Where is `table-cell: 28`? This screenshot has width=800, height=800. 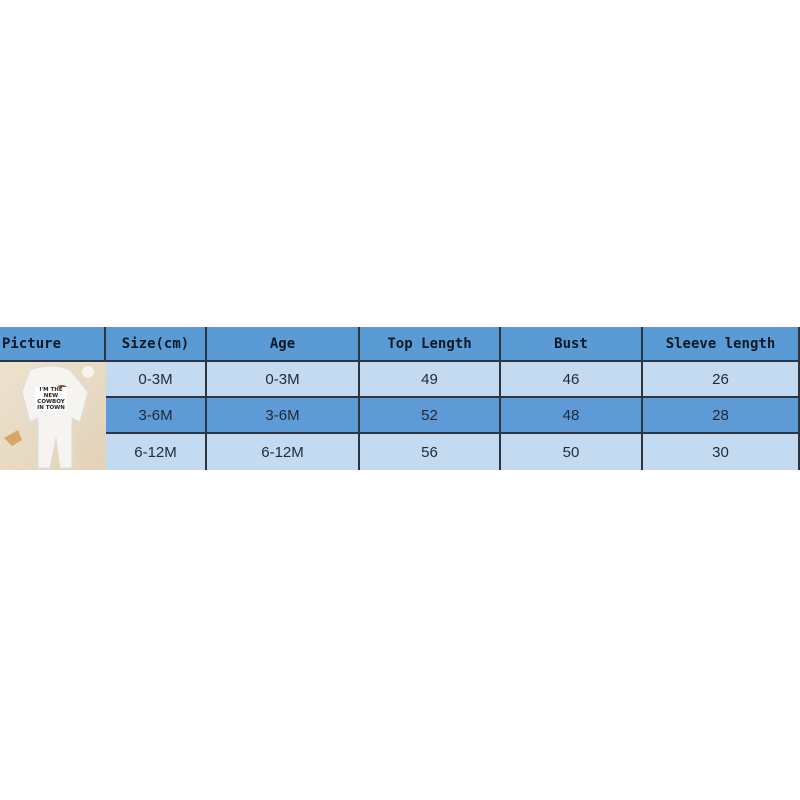
table-cell: 28 is located at coordinates (721, 416).